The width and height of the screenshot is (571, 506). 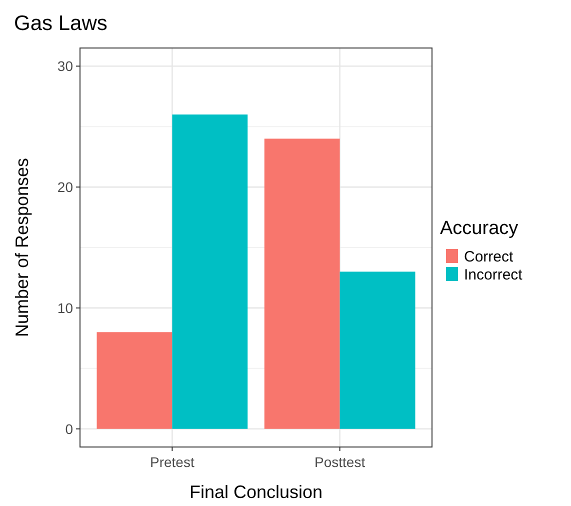 What do you see at coordinates (256, 492) in the screenshot?
I see `x-axis-title: Final Conclusion` at bounding box center [256, 492].